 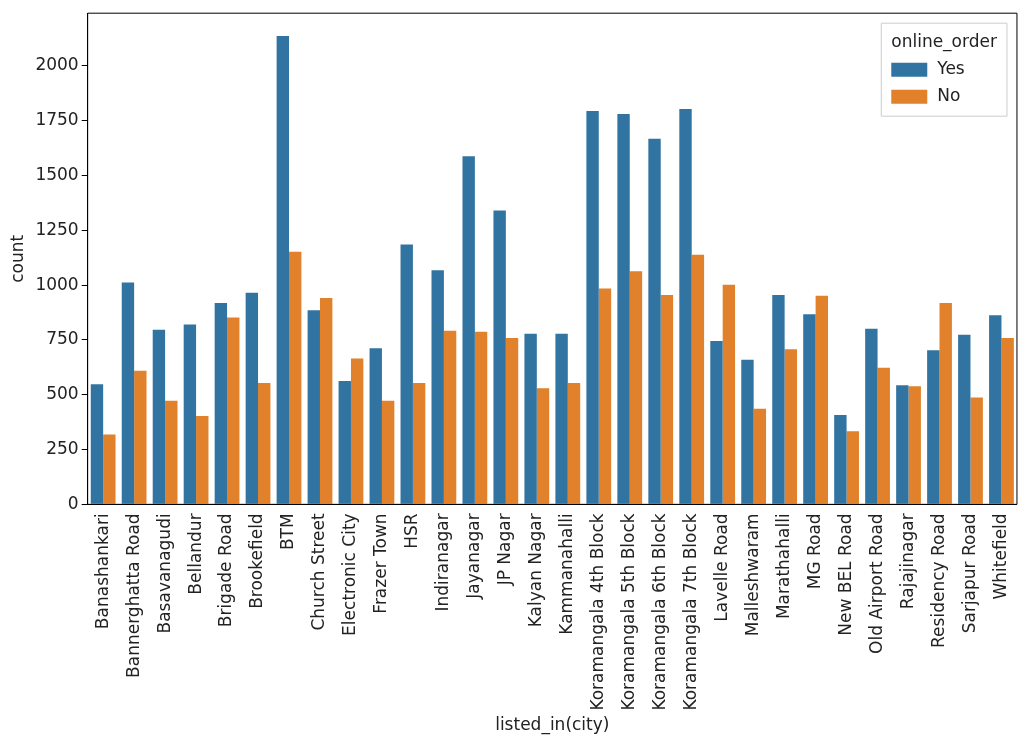 What do you see at coordinates (628, 612) in the screenshot?
I see `x-tick-label: Koramangala 5th Block` at bounding box center [628, 612].